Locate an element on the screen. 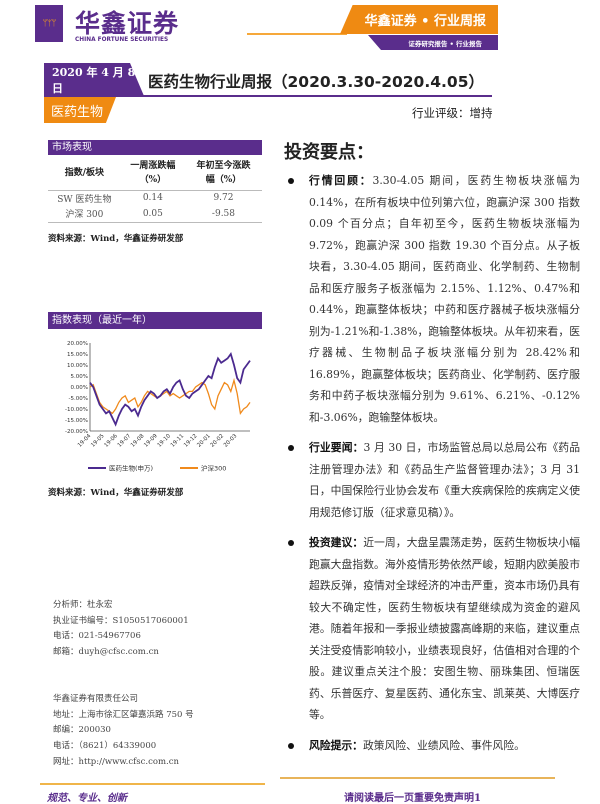 This screenshot has height=804, width=600. table-row: SW 医药生物 0.14 9.72 is located at coordinates (155, 198).